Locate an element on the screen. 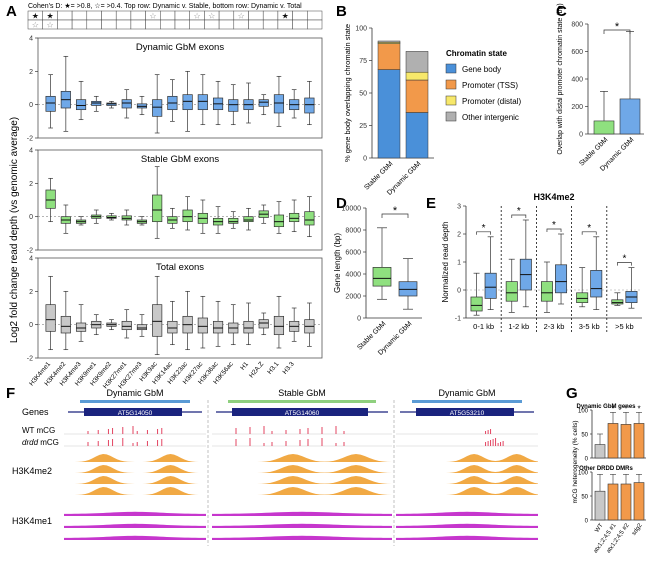  panel-g-ylabel: mCG heterogeneity (% cells) is located at coordinates (575, 461).